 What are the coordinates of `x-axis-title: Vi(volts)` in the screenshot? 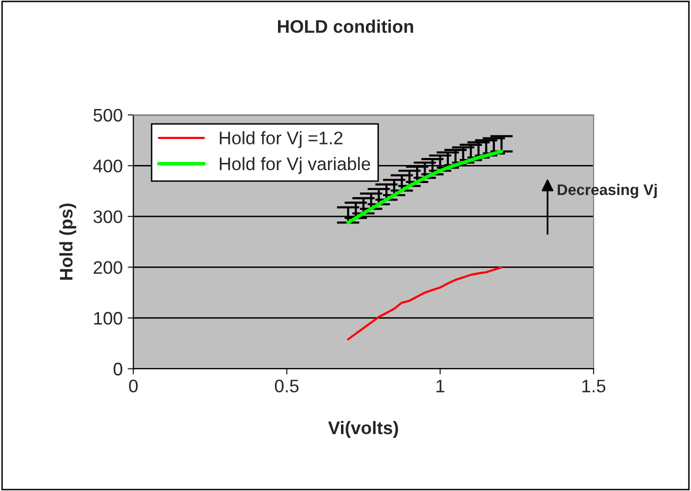 It's located at (363, 429).